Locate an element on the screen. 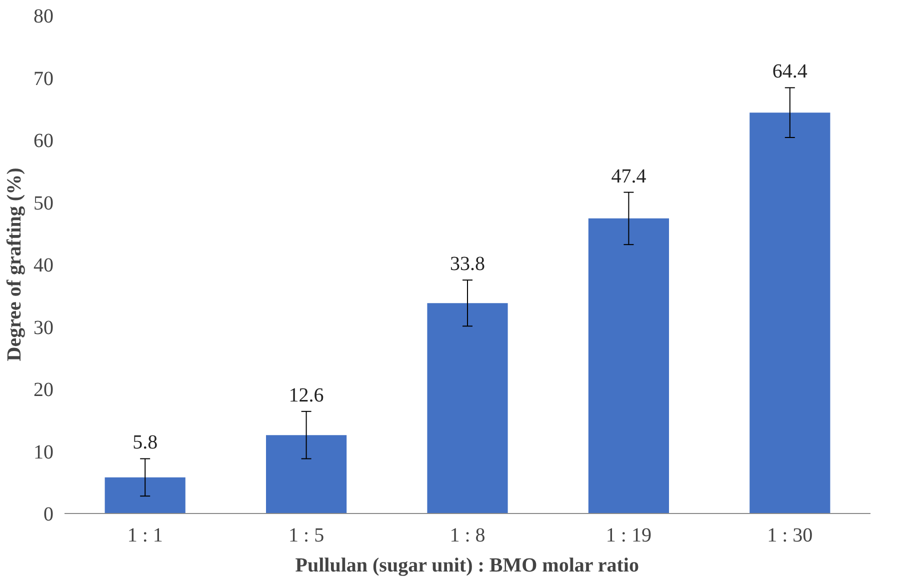 The height and width of the screenshot is (579, 900). y-tick-label: 60 is located at coordinates (44, 141).